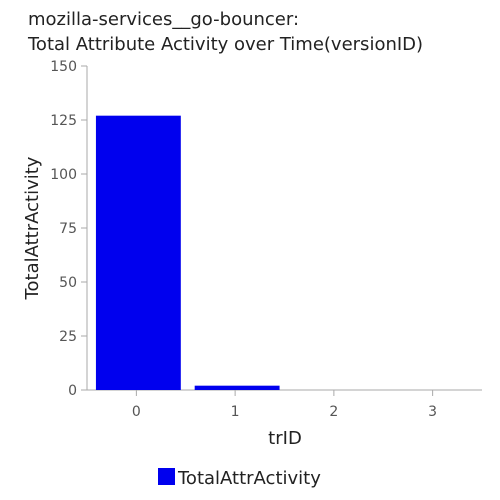  What do you see at coordinates (63, 175) in the screenshot?
I see `y-tick-label: 100` at bounding box center [63, 175].